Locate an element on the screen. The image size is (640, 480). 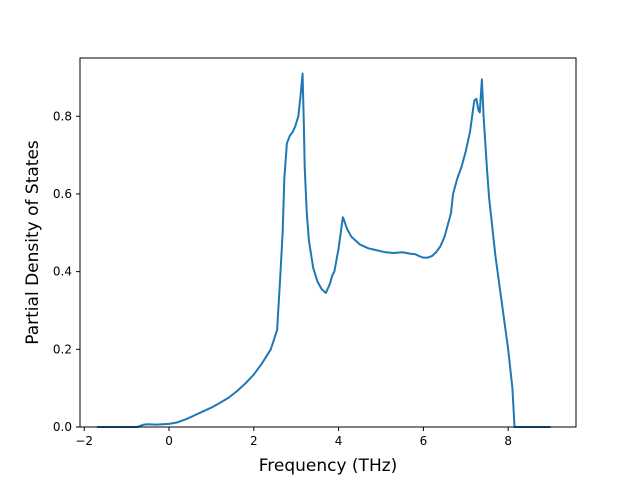
y-axis-ticks: 0.0 0.2 0.4 0.6 0.8 is located at coordinates (66, 271).